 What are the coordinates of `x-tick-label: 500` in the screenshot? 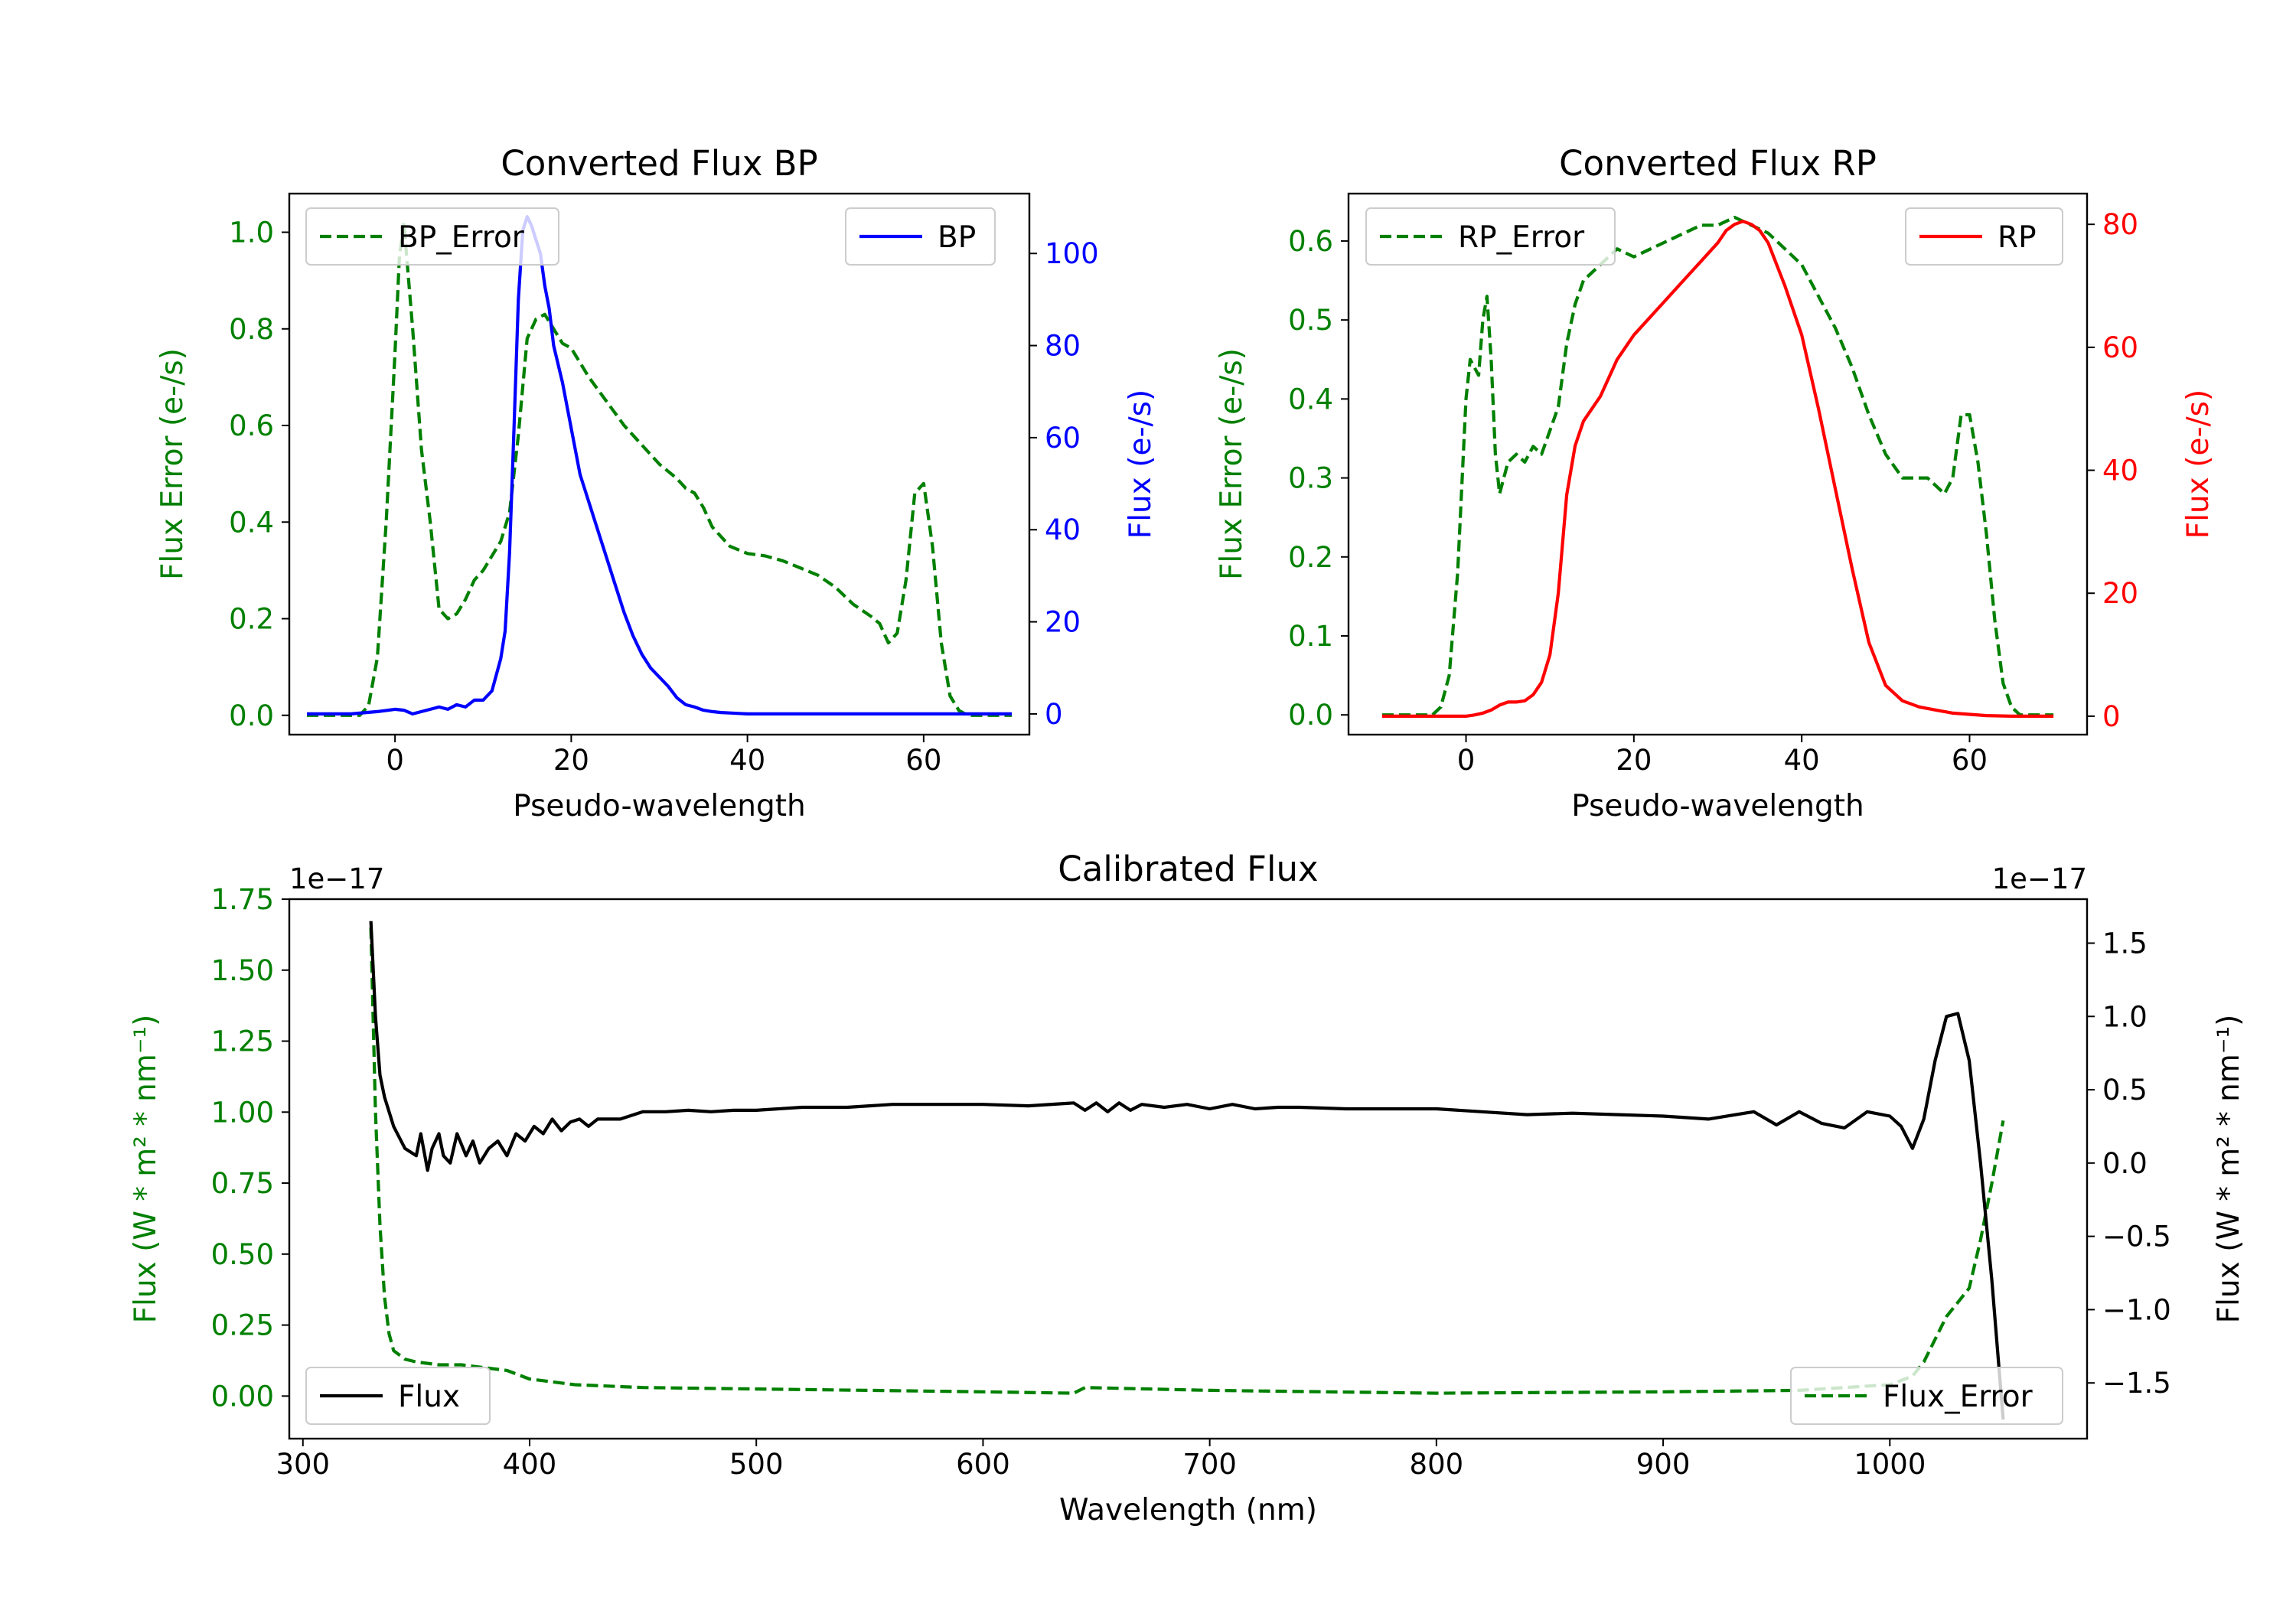 It's located at (756, 1464).